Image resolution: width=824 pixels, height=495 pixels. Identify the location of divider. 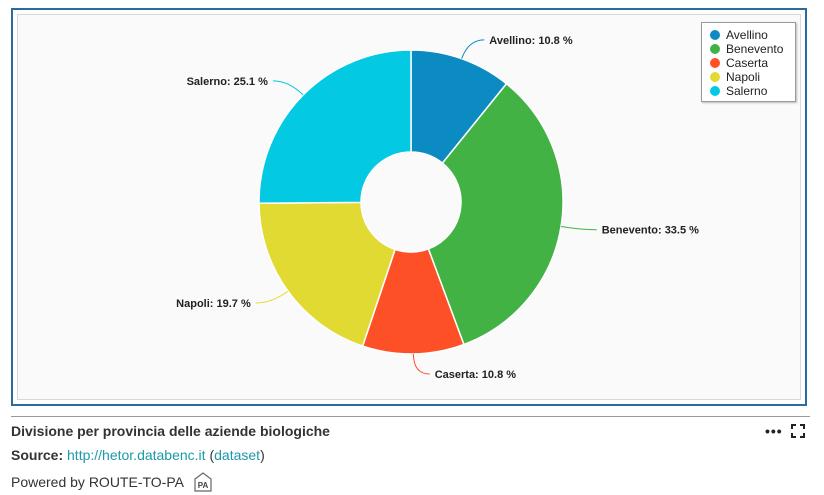
(410, 416).